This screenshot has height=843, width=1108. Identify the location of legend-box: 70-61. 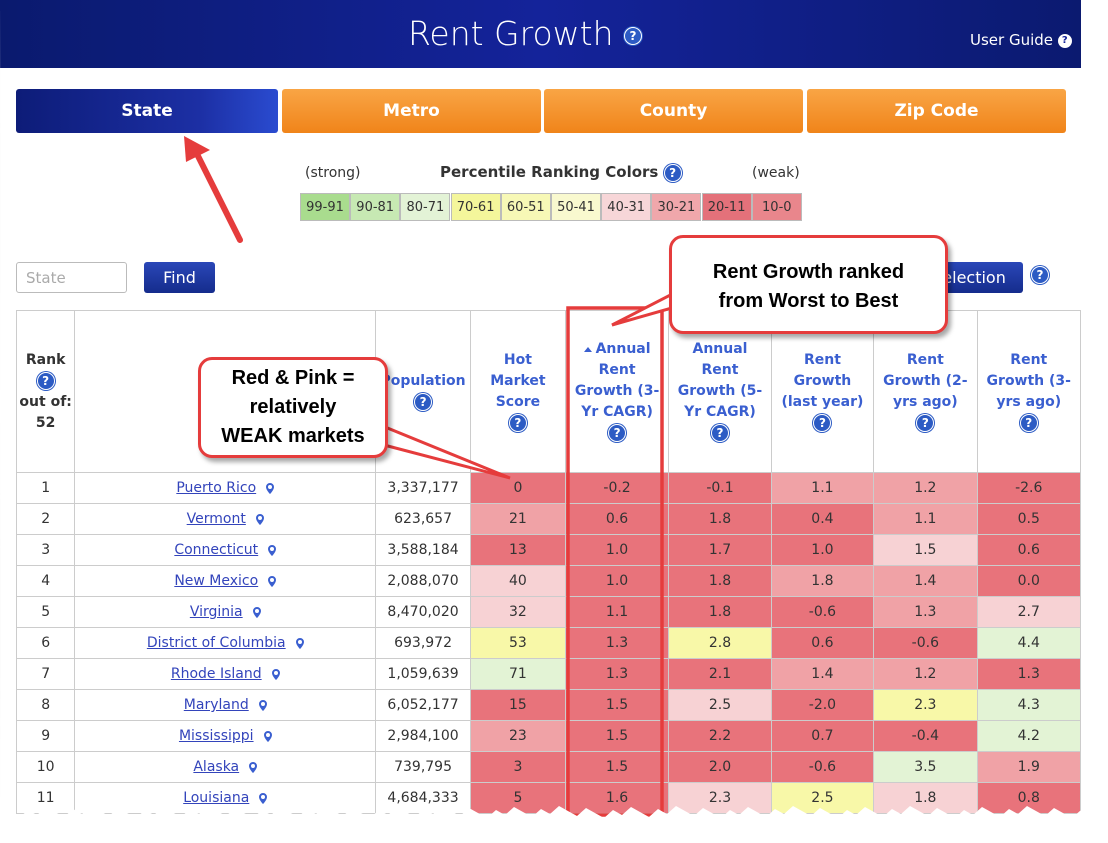
(475, 207).